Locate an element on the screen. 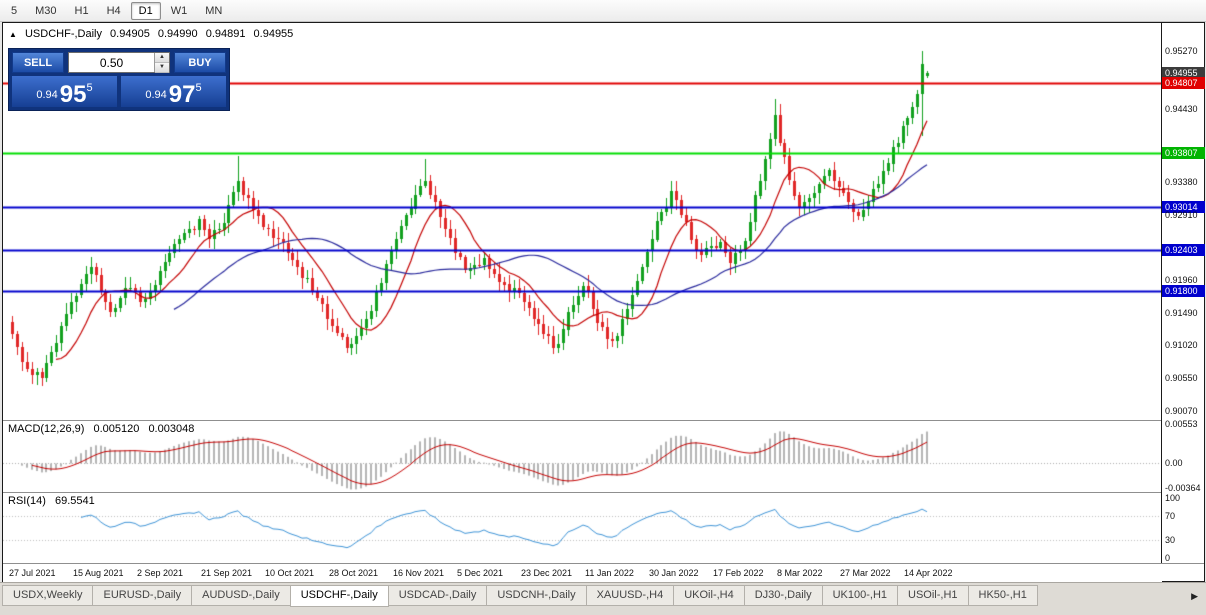  date-axis-label: 28 Oct 2021 is located at coordinates (354, 573).